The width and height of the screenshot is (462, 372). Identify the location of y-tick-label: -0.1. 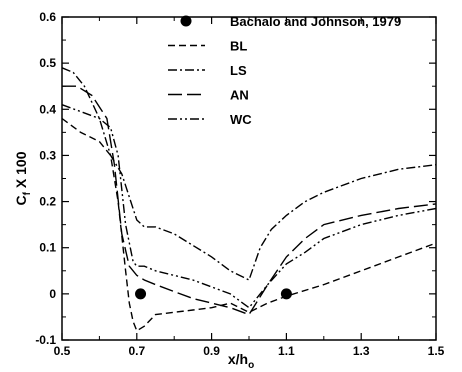
(45, 340).